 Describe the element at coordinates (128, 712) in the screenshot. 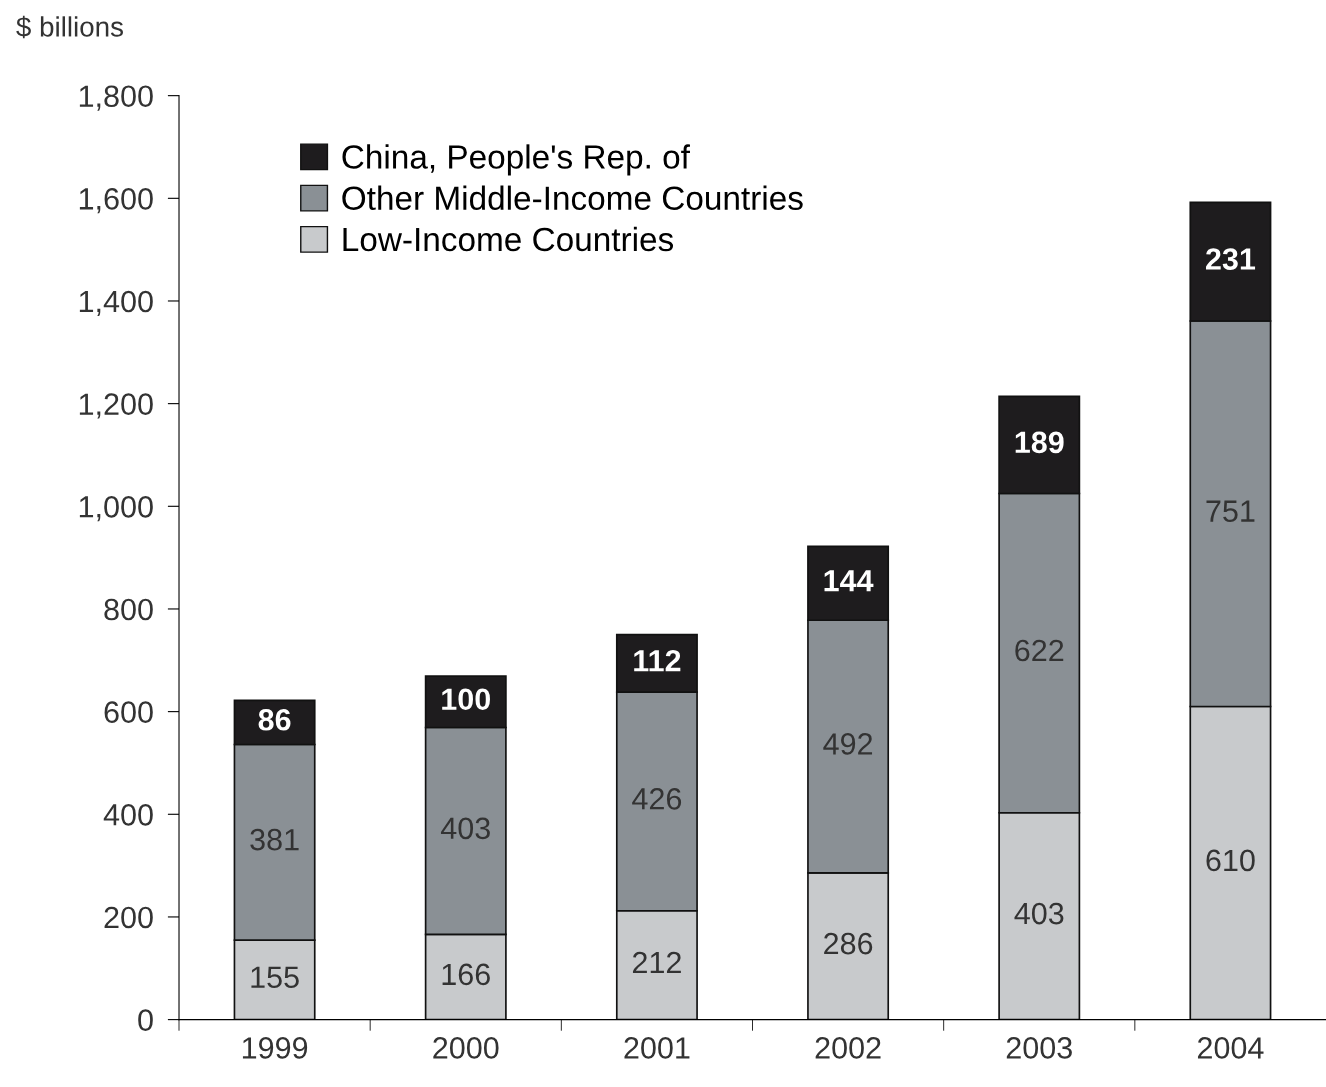

I see `y-tick-label: 600` at that location.